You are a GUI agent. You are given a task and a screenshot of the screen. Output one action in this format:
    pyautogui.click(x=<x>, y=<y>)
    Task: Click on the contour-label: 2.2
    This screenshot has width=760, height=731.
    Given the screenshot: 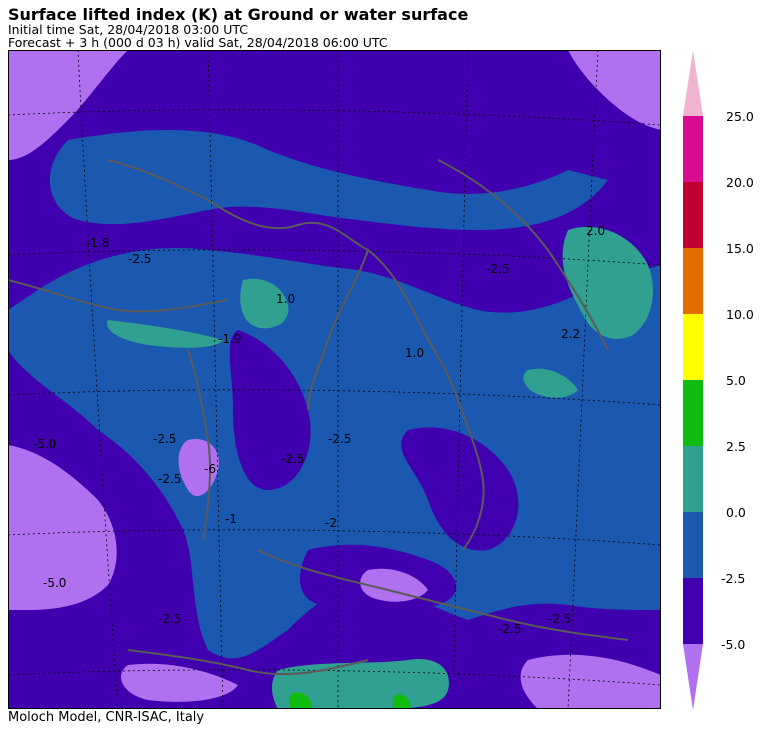 What is the action you would take?
    pyautogui.click(x=570, y=334)
    